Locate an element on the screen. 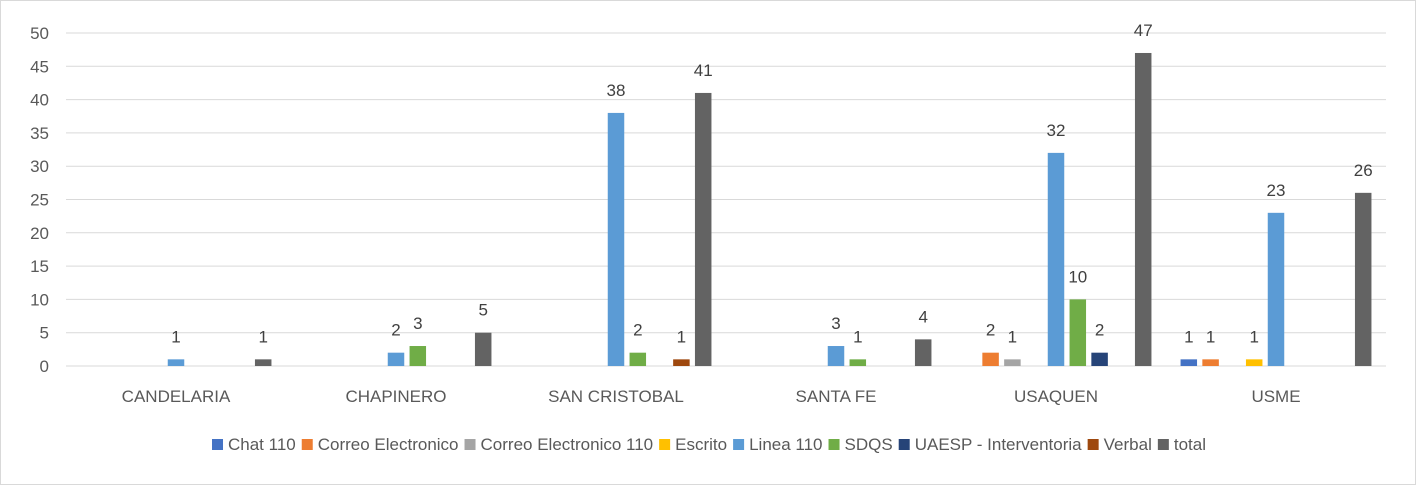 This screenshot has height=486, width=1416. data-label: 41 is located at coordinates (703, 70).